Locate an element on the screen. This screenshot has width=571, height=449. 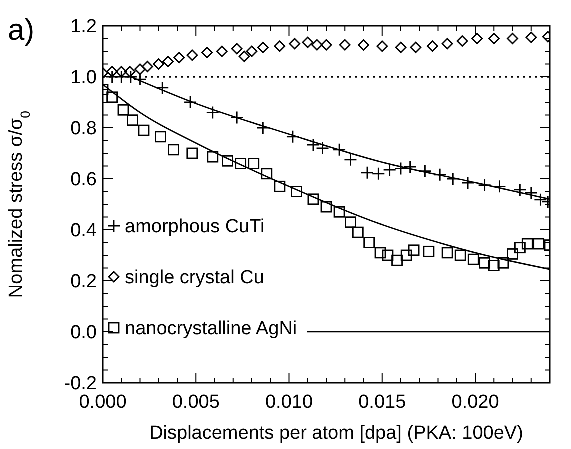
legend-label: amorphous CuTi is located at coordinates (195, 227).